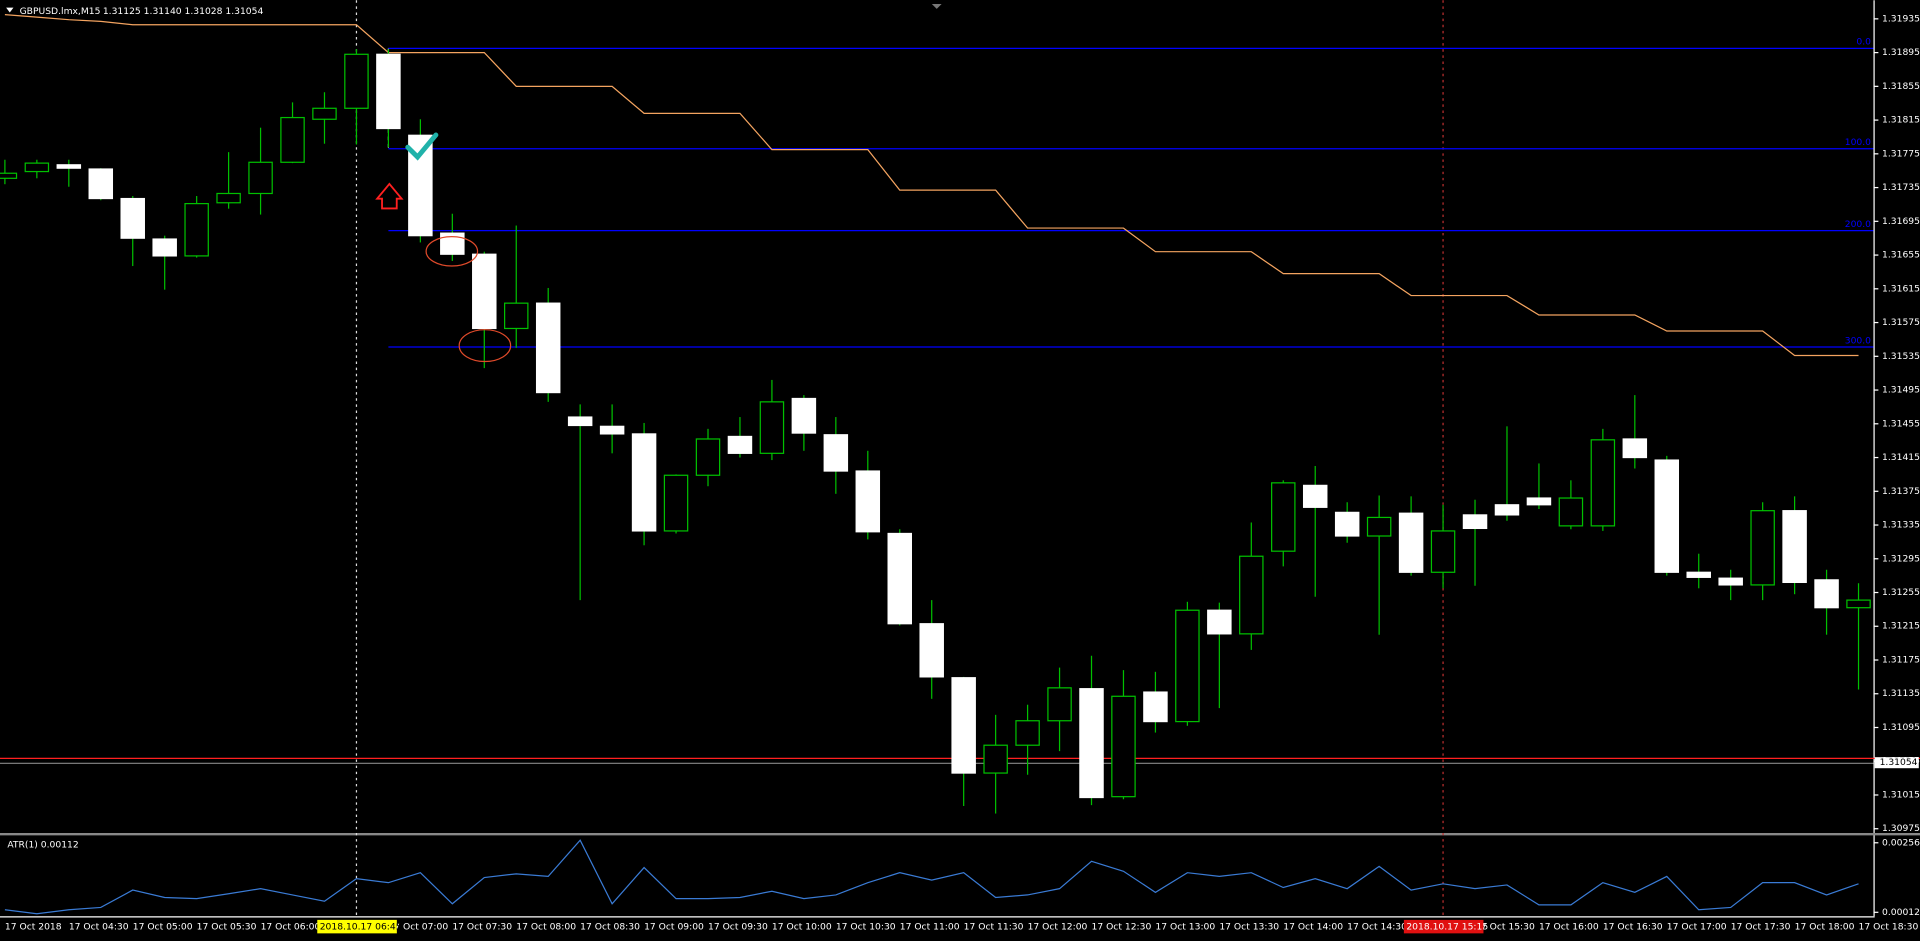 The height and width of the screenshot is (941, 1920). I want to click on x-tick-label: 17 Oct 10:30, so click(866, 927).